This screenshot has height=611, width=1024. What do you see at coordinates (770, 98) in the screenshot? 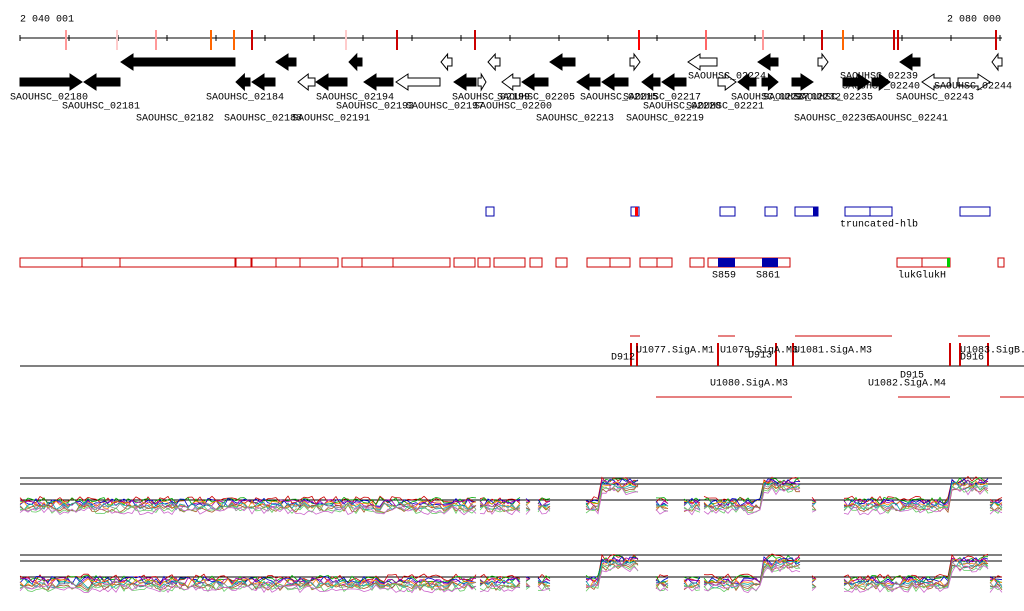
I see `gene-label: SAOUHSC_02227` at bounding box center [770, 98].